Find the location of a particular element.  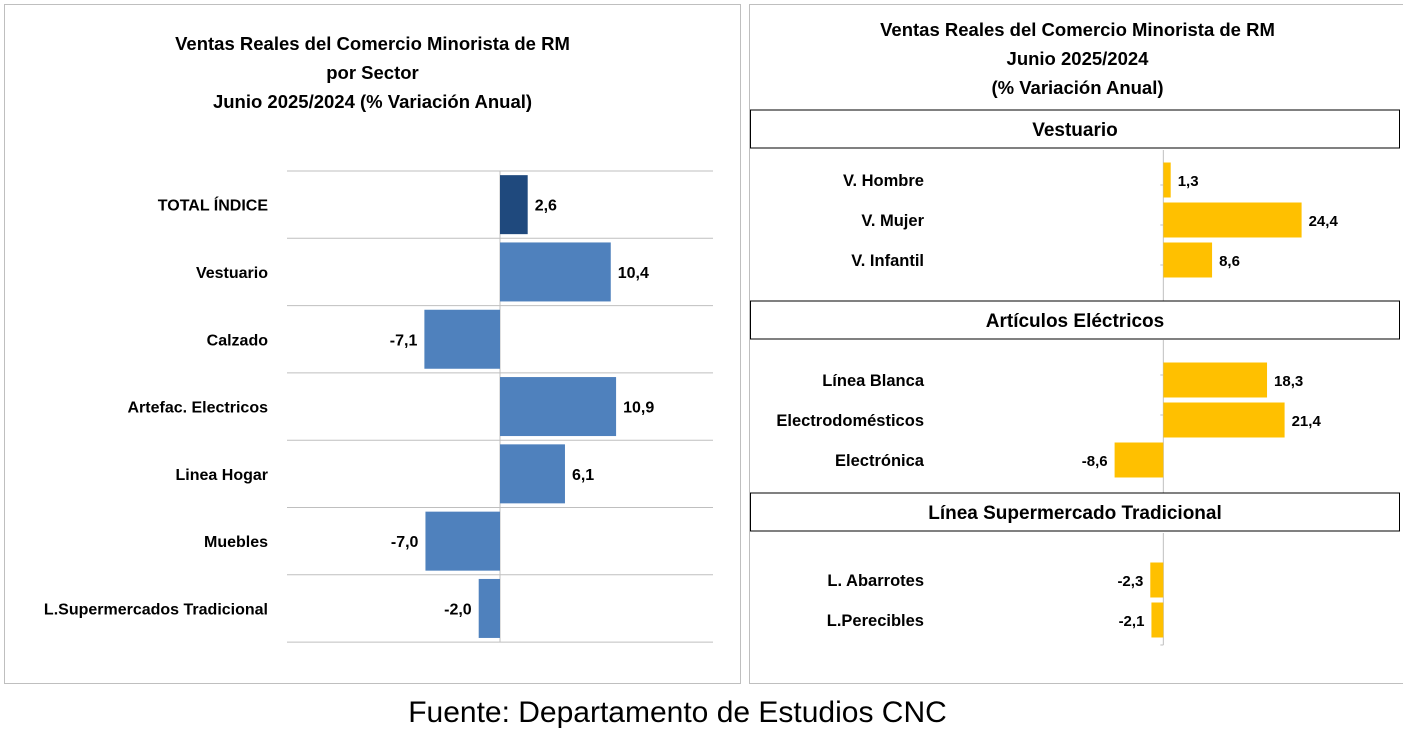

group-title: Artículos Eléctricos is located at coordinates (1075, 321).